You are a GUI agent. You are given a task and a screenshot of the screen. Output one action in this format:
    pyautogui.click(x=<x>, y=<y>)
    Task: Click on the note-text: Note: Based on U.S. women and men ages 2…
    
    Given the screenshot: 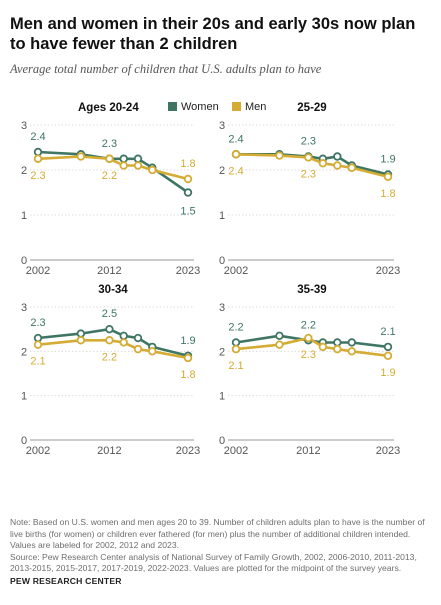 What is the action you would take?
    pyautogui.click(x=217, y=534)
    